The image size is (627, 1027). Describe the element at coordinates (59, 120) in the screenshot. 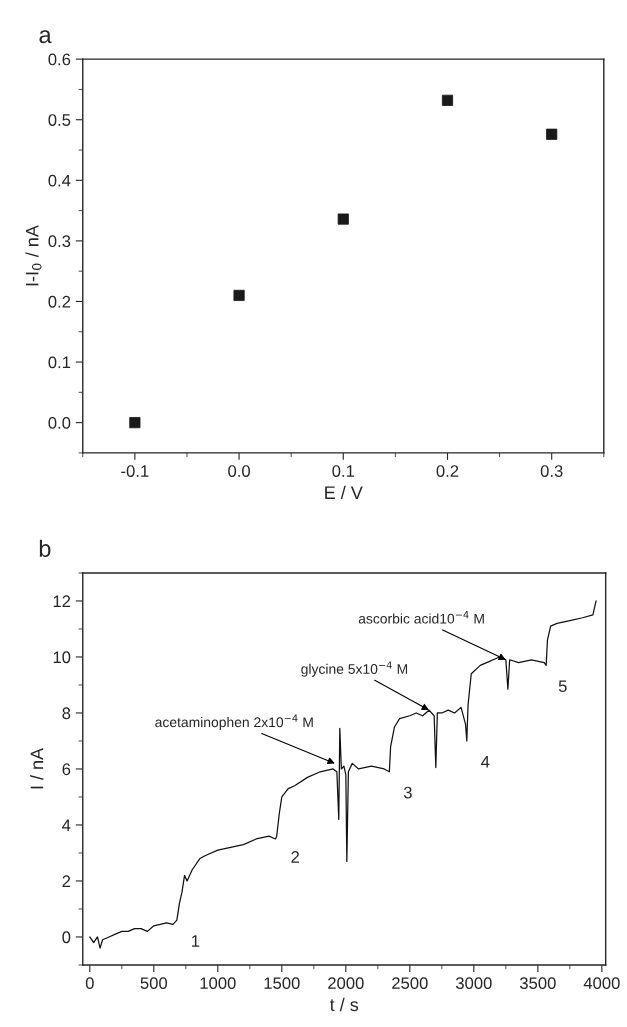

I see `y-tick-label: 0.5` at that location.